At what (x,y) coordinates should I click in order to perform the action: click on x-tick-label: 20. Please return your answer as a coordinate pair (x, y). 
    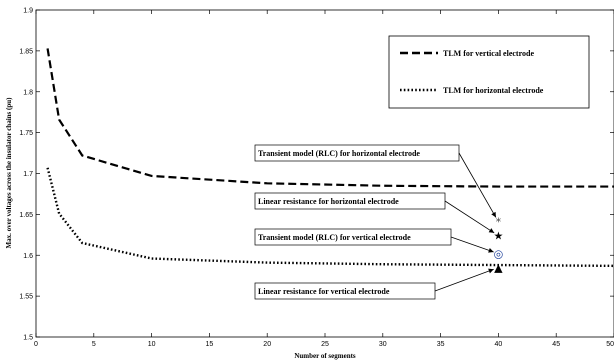
    Looking at the image, I should click on (267, 344).